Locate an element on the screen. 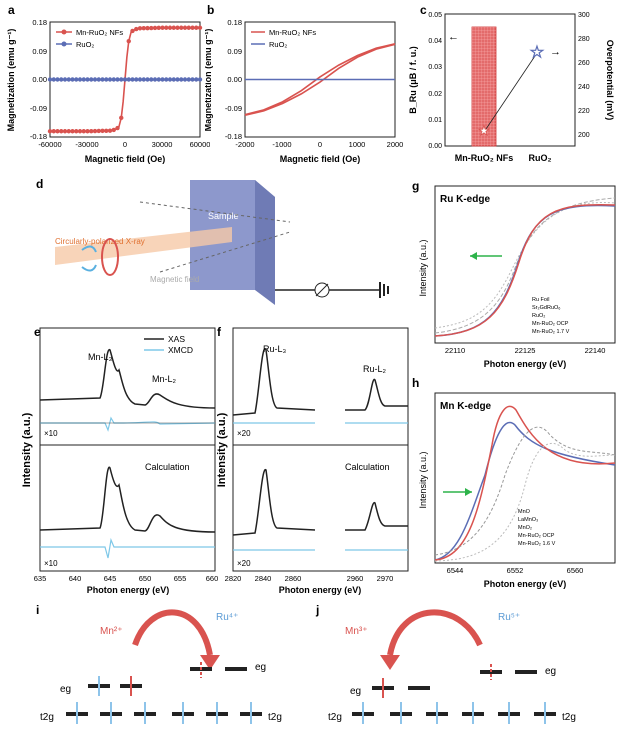 The width and height of the screenshot is (620, 744). c-y2tick-2: 260 is located at coordinates (584, 63).